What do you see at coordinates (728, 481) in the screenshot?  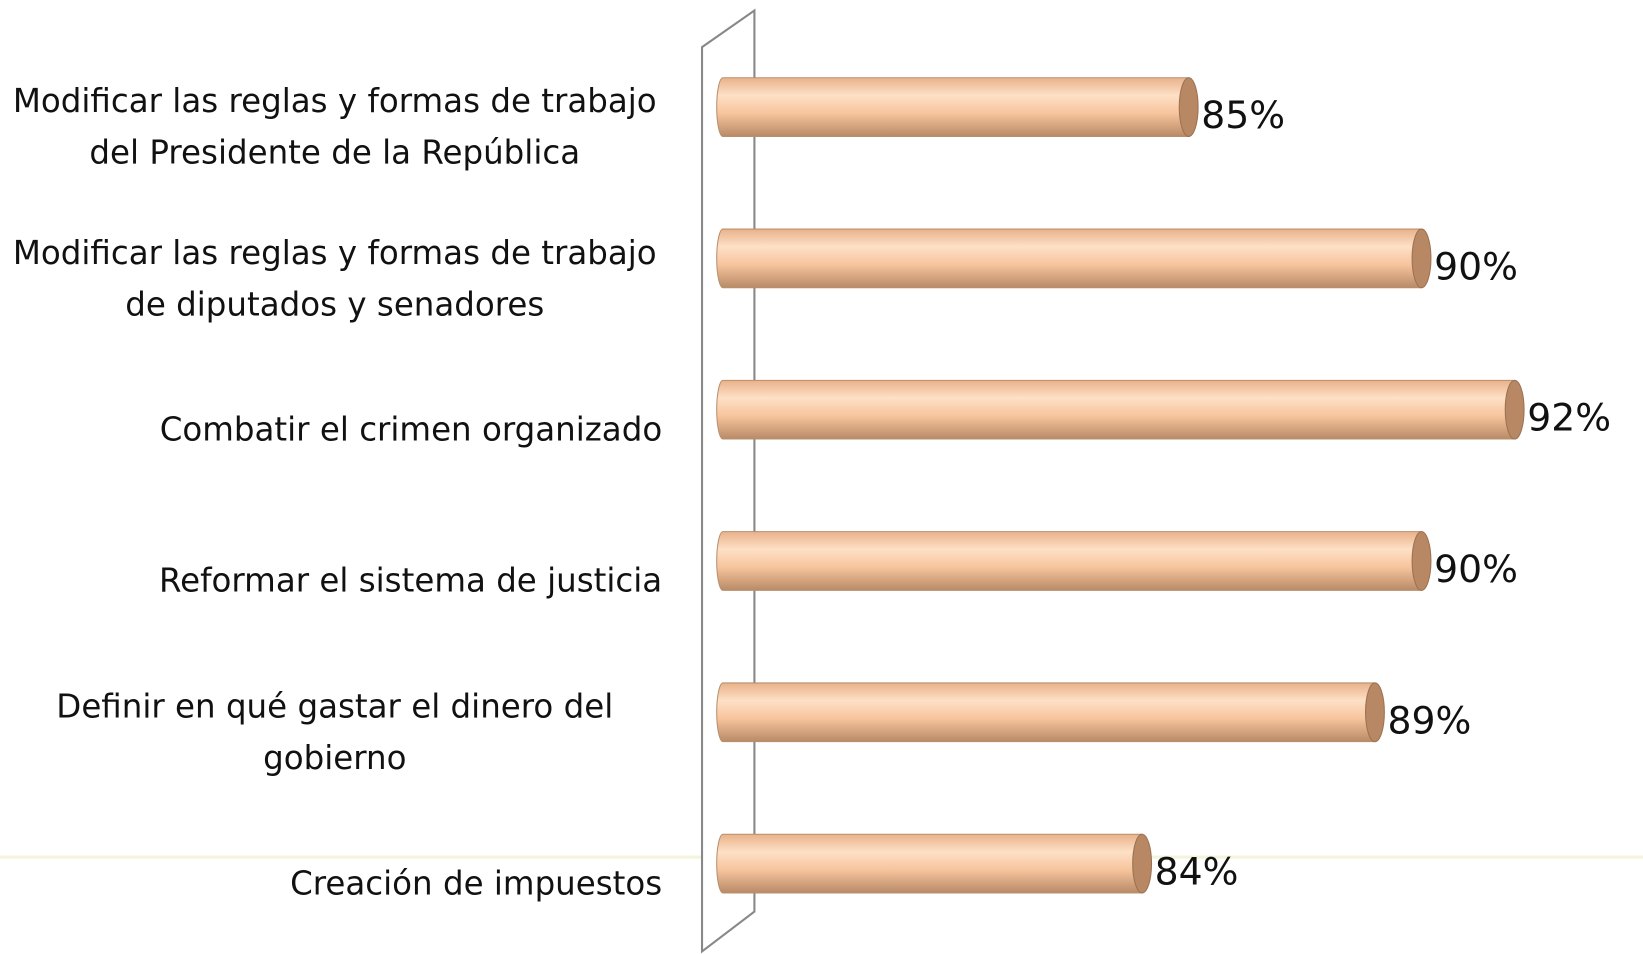 I see `back-wall` at bounding box center [728, 481].